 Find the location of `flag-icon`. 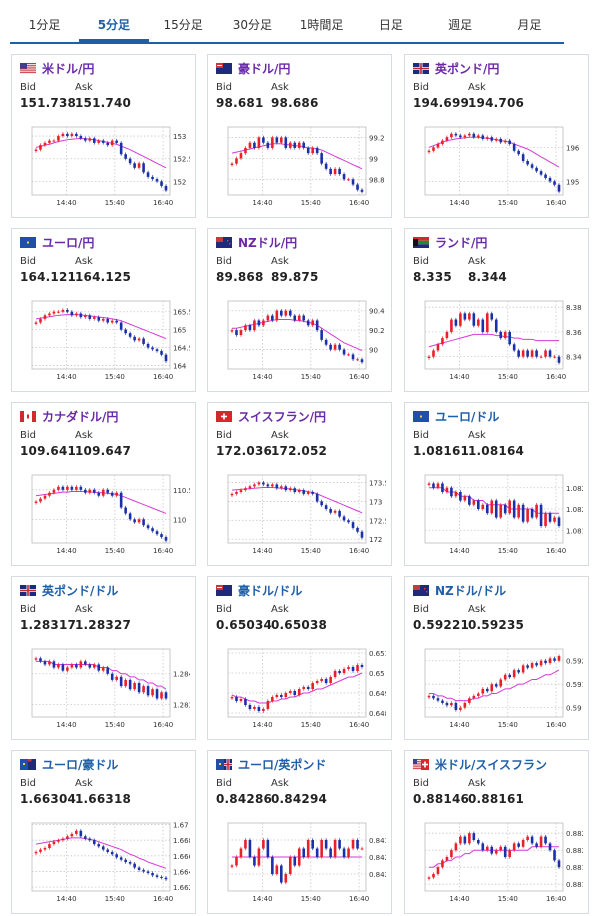

flag-icon is located at coordinates (28, 590).